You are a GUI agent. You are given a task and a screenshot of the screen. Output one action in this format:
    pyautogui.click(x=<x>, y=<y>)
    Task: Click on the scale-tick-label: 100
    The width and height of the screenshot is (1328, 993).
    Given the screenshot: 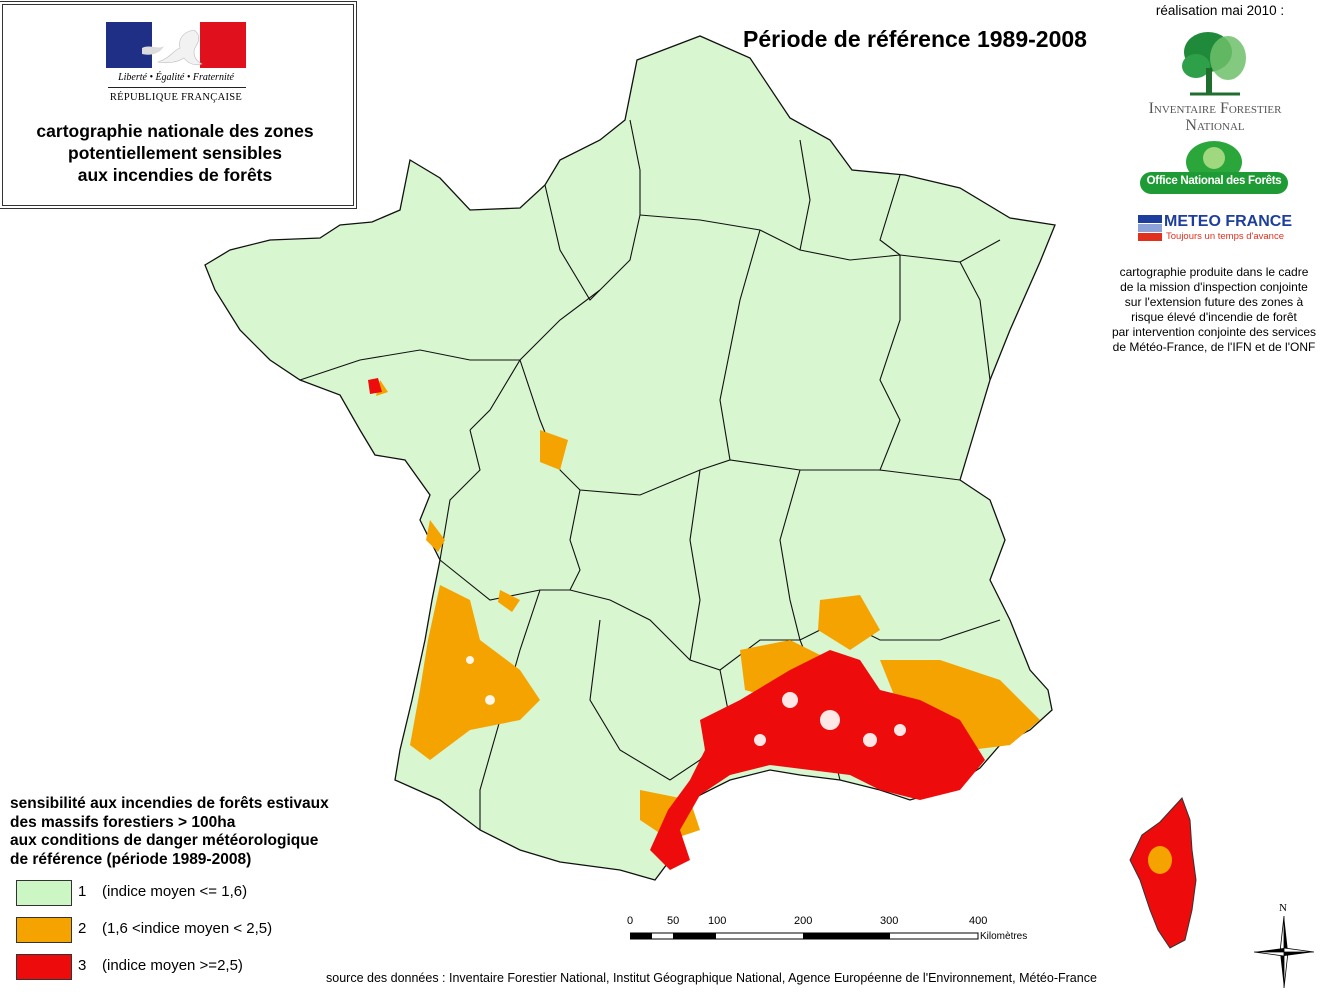 What is the action you would take?
    pyautogui.click(x=717, y=921)
    